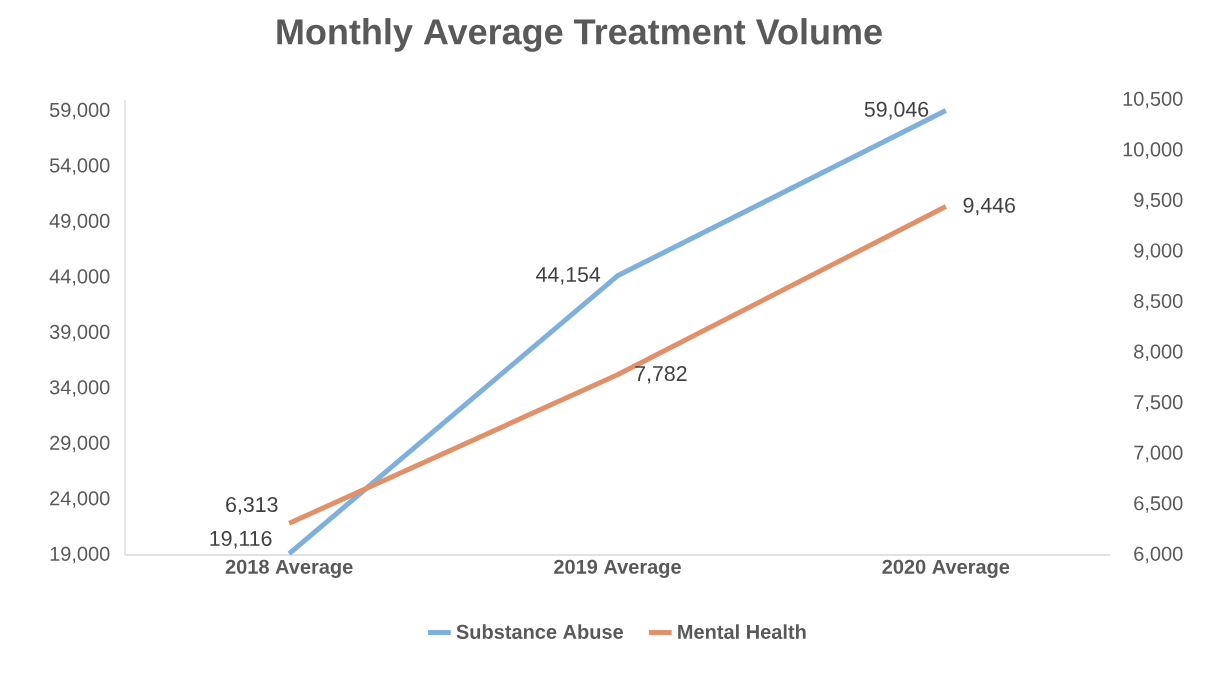  I want to click on y2-tick-label: 9,500, so click(1158, 201).